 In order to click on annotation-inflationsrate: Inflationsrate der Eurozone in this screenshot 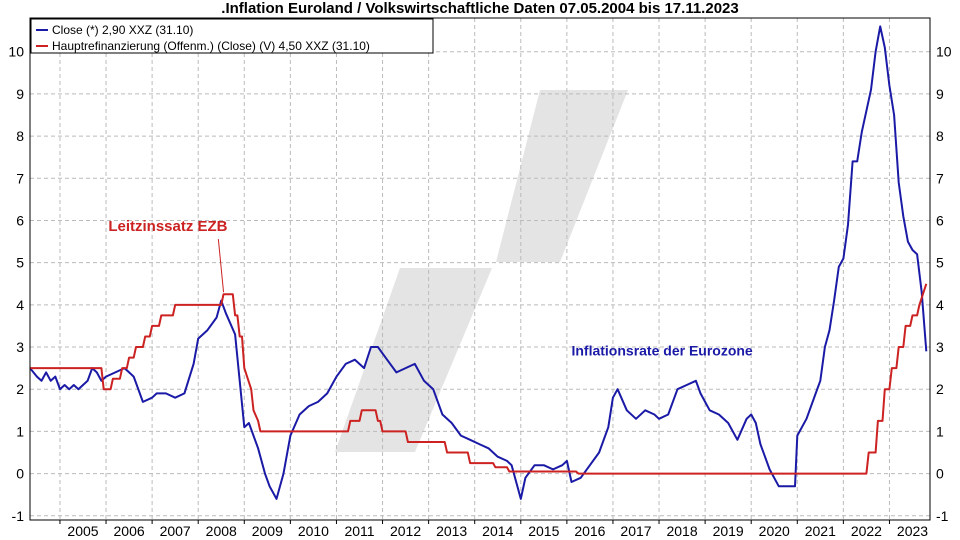, I will do `click(661, 350)`.